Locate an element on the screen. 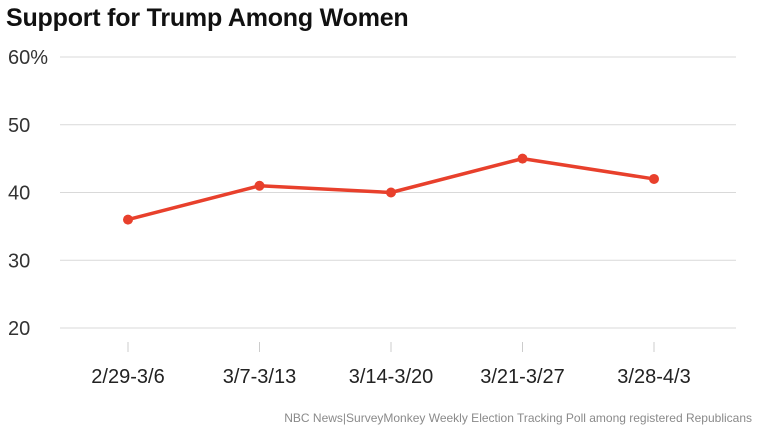 This screenshot has height=428, width=760. y-tick-label: 50 is located at coordinates (19, 126).